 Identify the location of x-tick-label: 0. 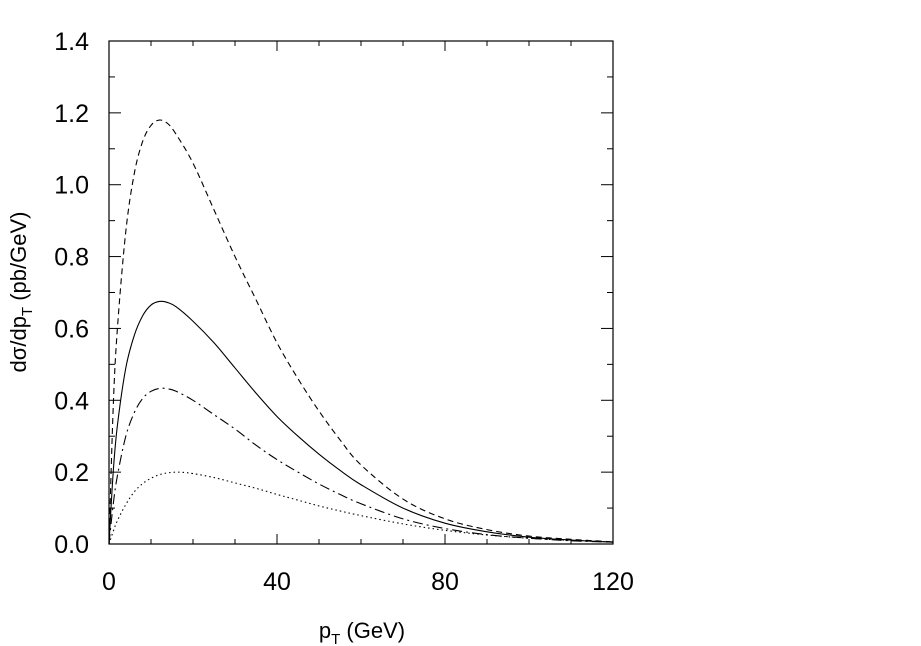
(109, 582).